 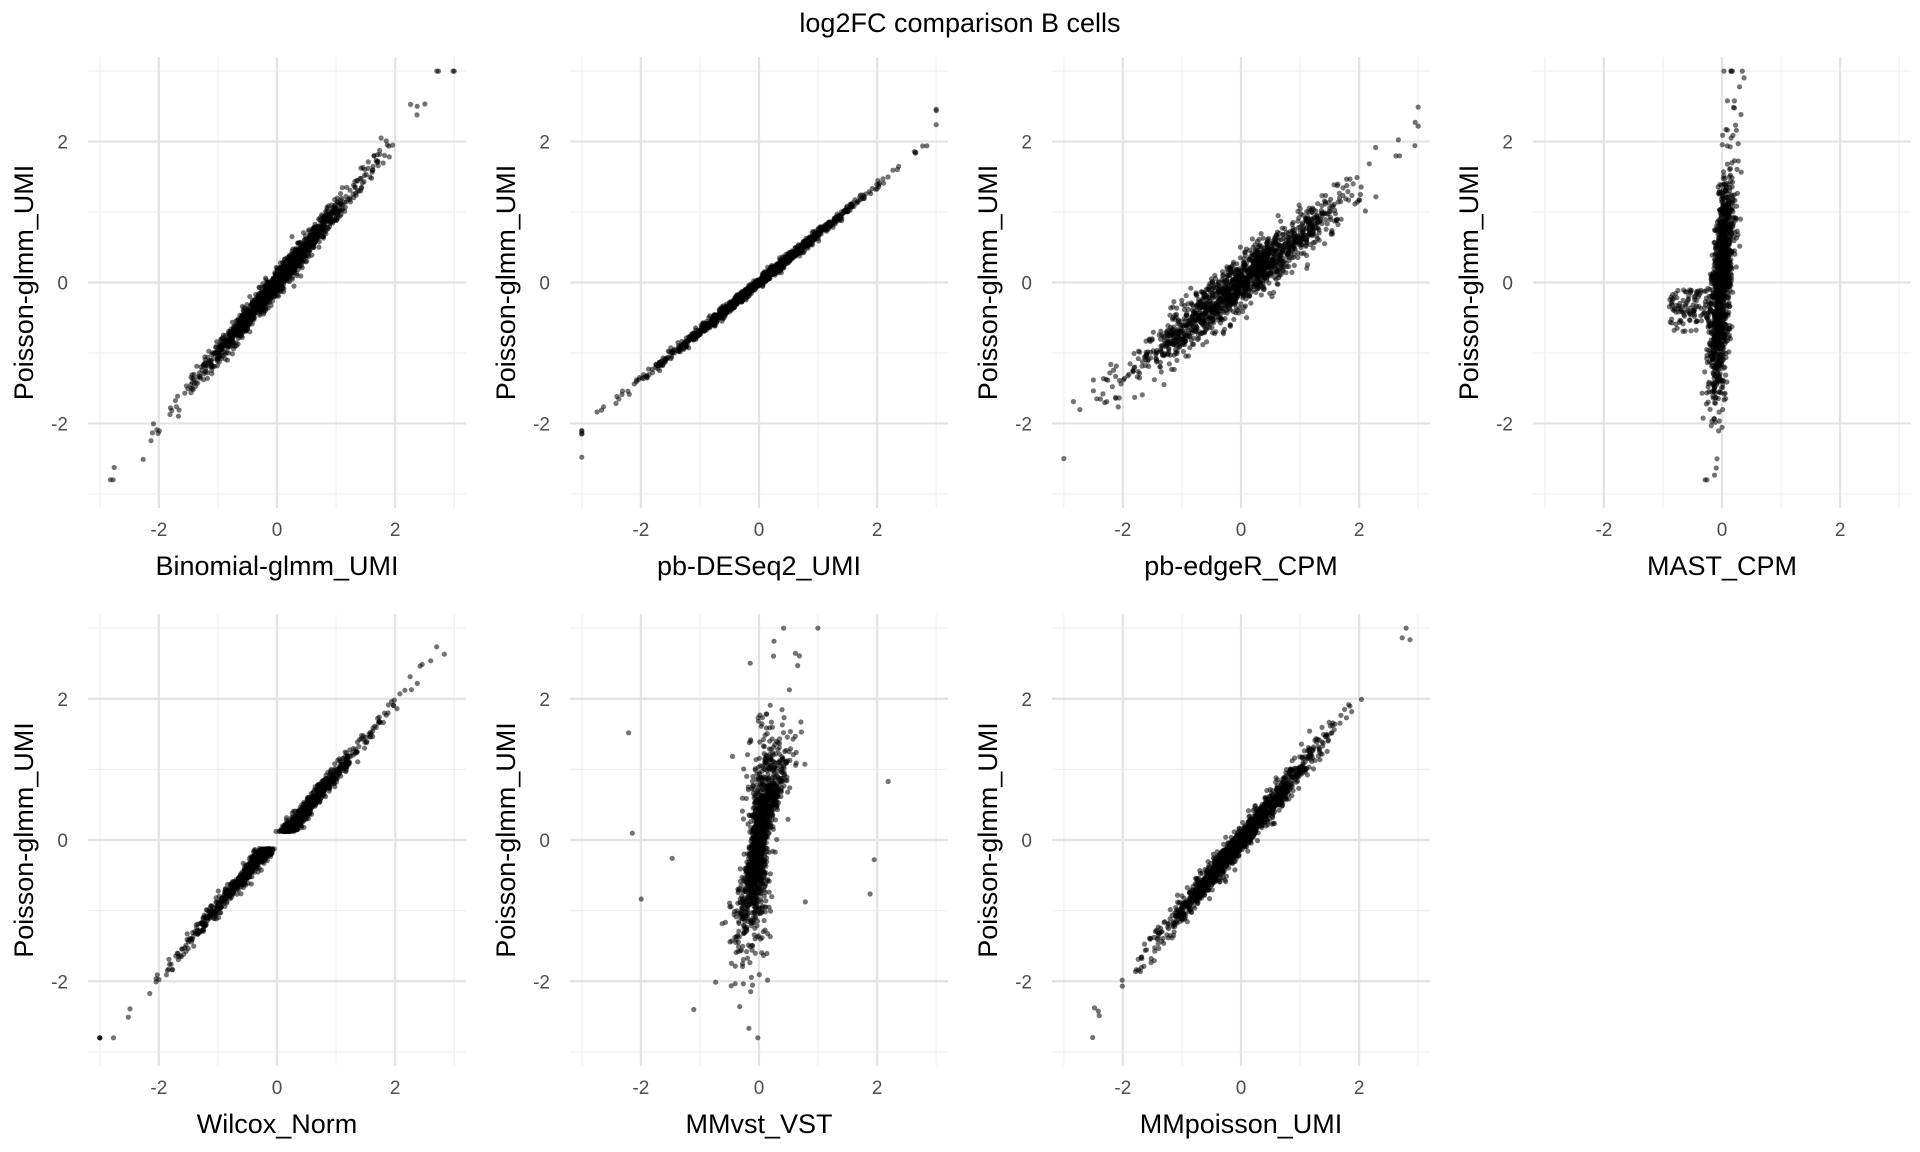 What do you see at coordinates (1507, 143) in the screenshot?
I see `y-tick-label: 2` at bounding box center [1507, 143].